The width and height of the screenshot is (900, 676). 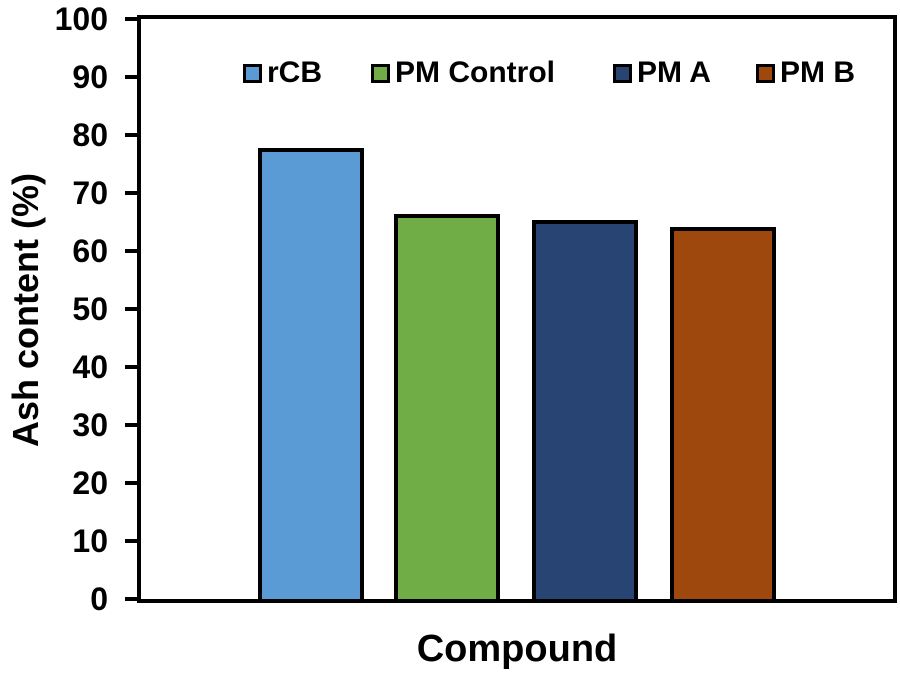 What do you see at coordinates (81, 19) in the screenshot?
I see `y-axis-tick-label: 100` at bounding box center [81, 19].